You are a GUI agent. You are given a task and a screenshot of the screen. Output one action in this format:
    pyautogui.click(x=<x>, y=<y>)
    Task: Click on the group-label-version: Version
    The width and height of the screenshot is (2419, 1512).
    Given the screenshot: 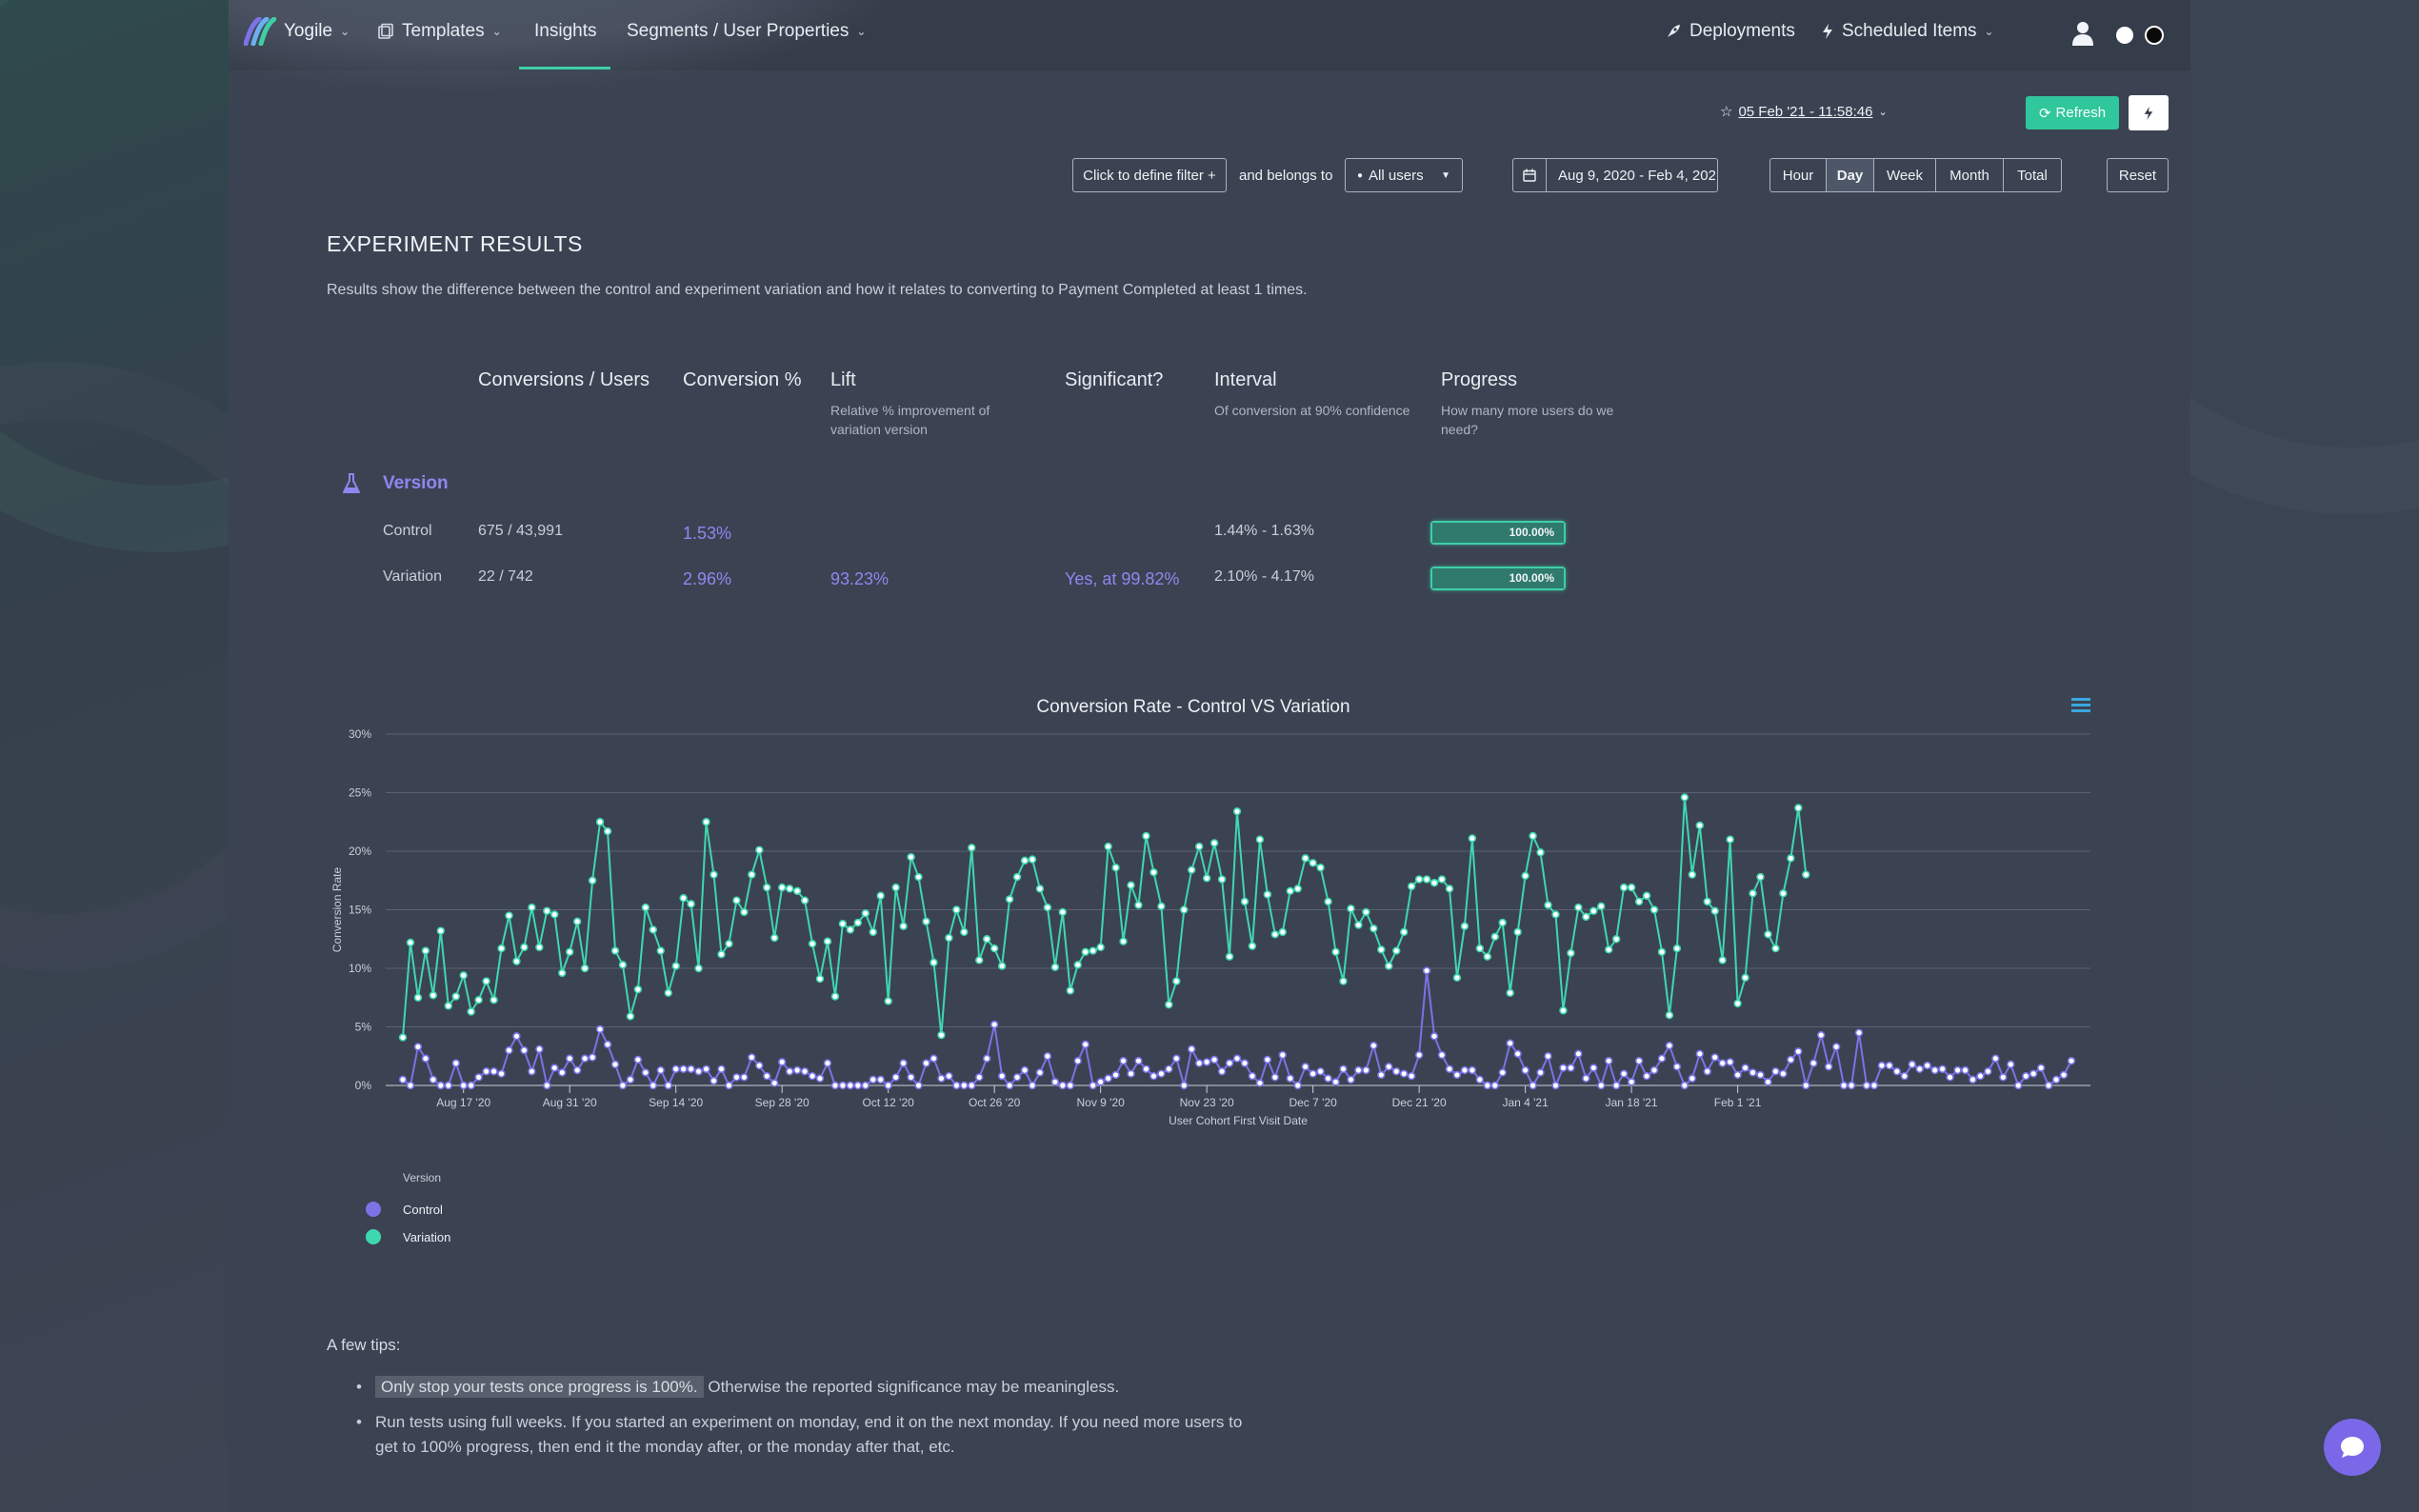 What is the action you would take?
    pyautogui.click(x=416, y=483)
    